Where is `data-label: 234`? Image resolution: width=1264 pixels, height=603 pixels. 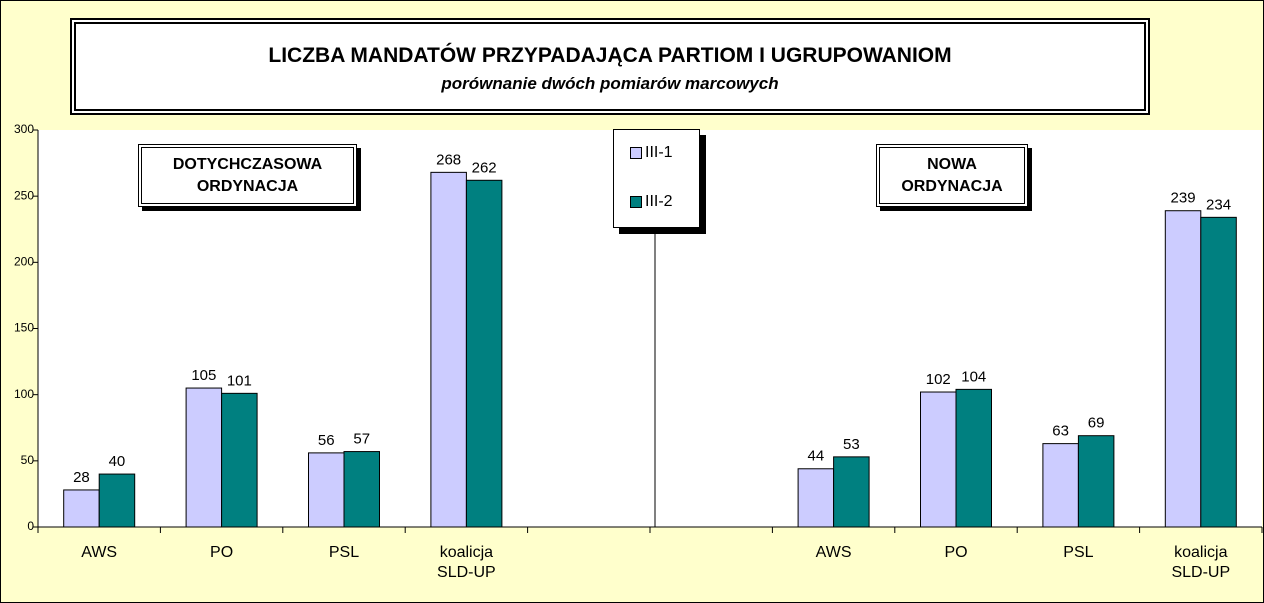
data-label: 234 is located at coordinates (1218, 204).